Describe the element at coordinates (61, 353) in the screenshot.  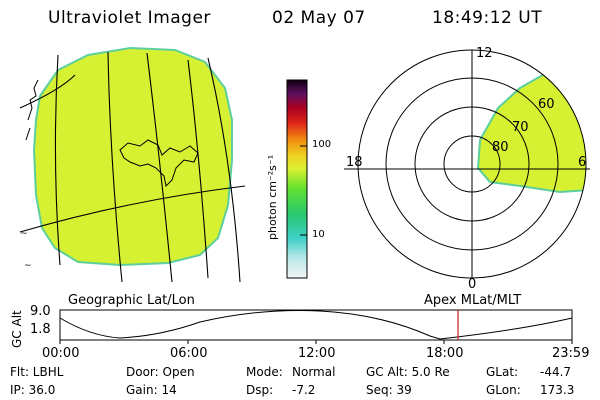
I see `altitude-xtick-0000: 00:00` at that location.